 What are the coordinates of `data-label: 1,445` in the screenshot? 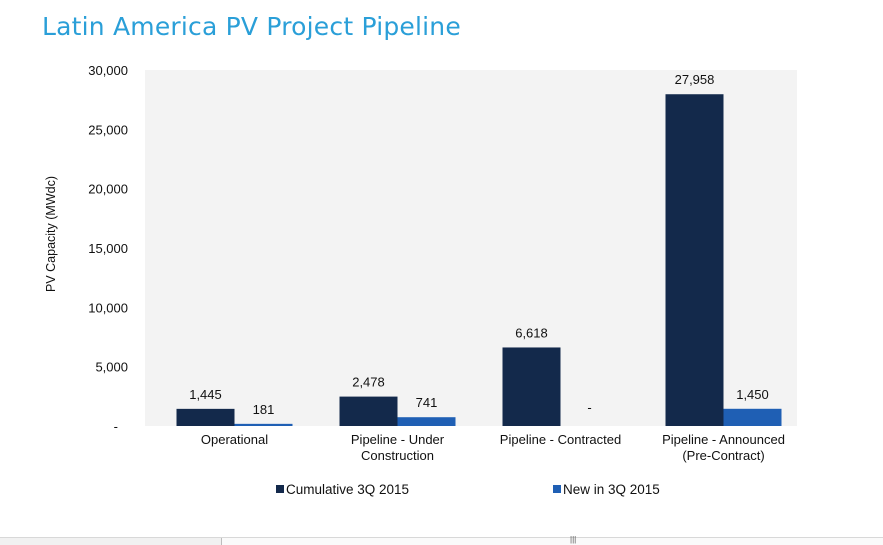 It's located at (205, 394).